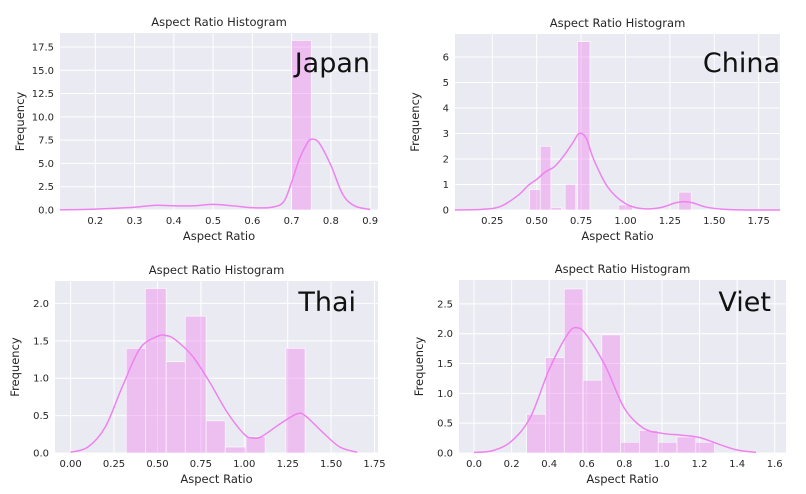 The width and height of the screenshot is (806, 494). I want to click on region-label: China, so click(741, 63).